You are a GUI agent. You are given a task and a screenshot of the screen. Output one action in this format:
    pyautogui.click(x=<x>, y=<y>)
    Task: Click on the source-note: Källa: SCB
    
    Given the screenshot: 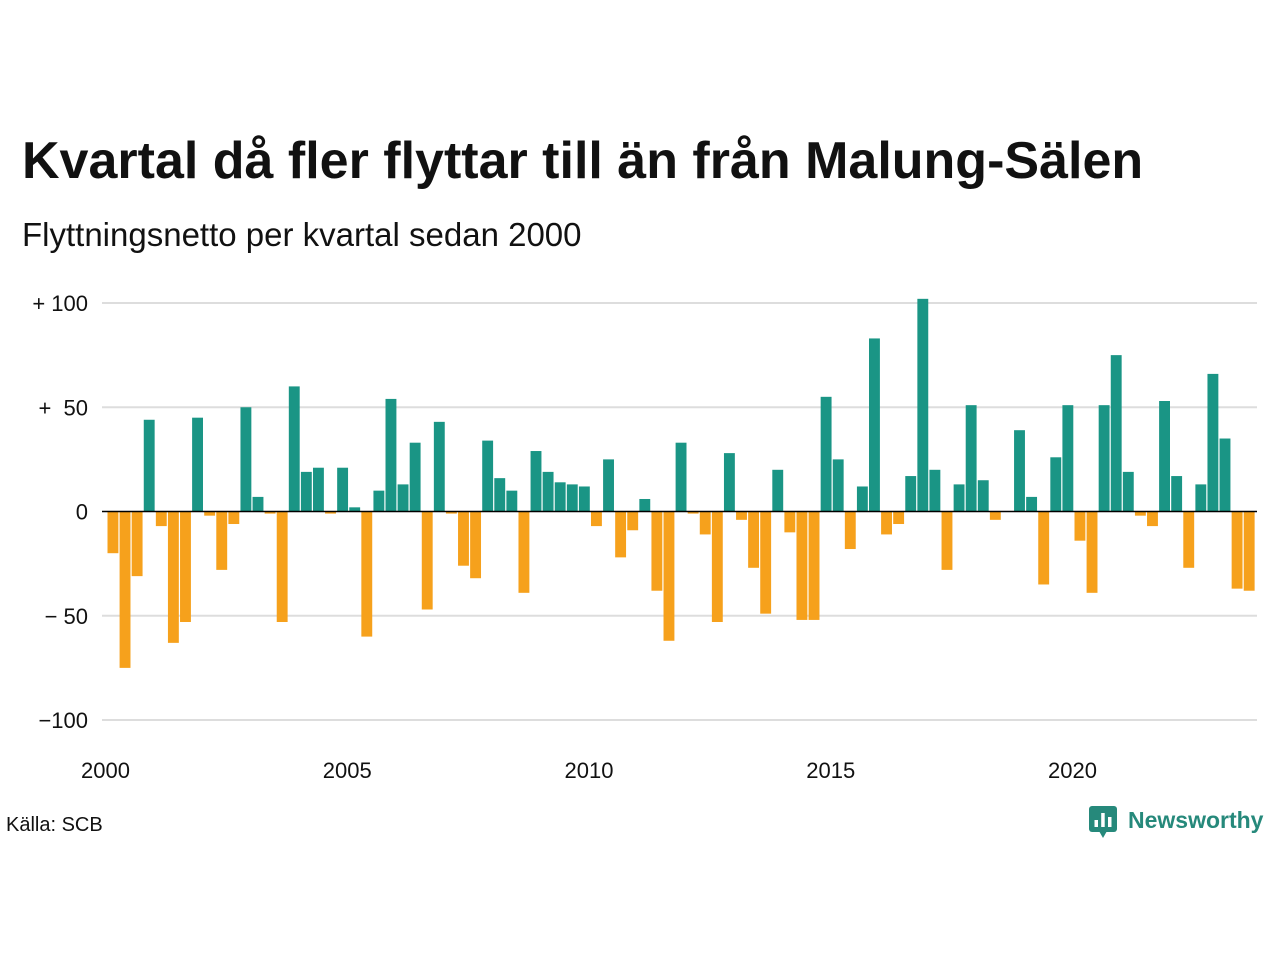 What is the action you would take?
    pyautogui.click(x=54, y=825)
    